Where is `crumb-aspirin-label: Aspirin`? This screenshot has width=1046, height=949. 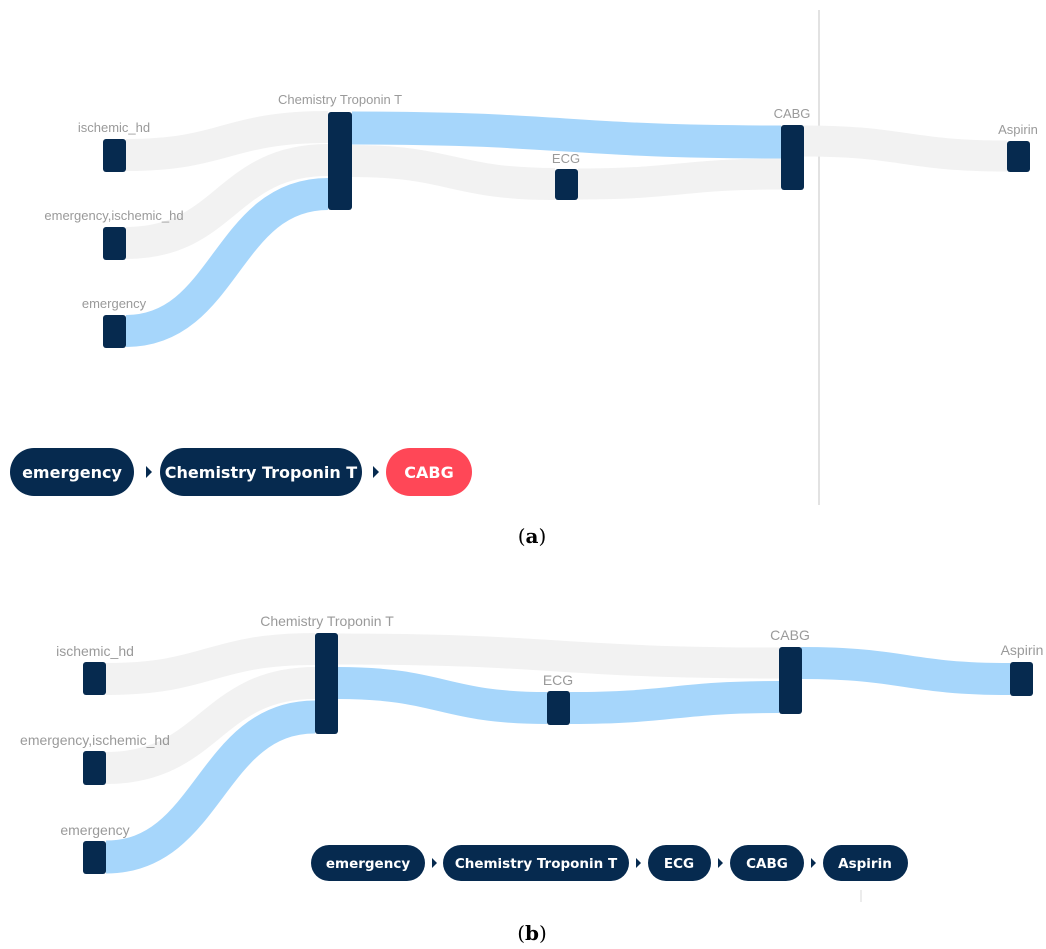 crumb-aspirin-label: Aspirin is located at coordinates (865, 864).